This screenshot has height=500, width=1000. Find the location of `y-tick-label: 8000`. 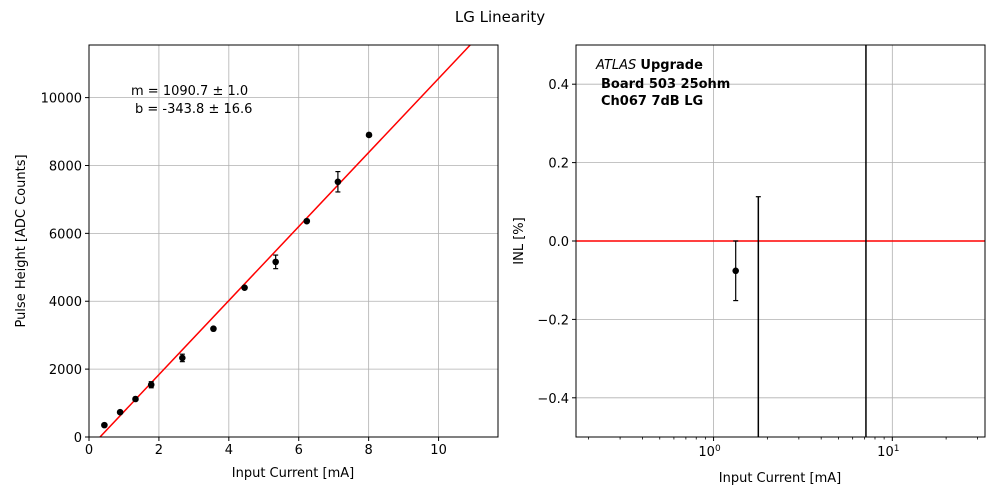

y-tick-label: 8000 is located at coordinates (65, 166).